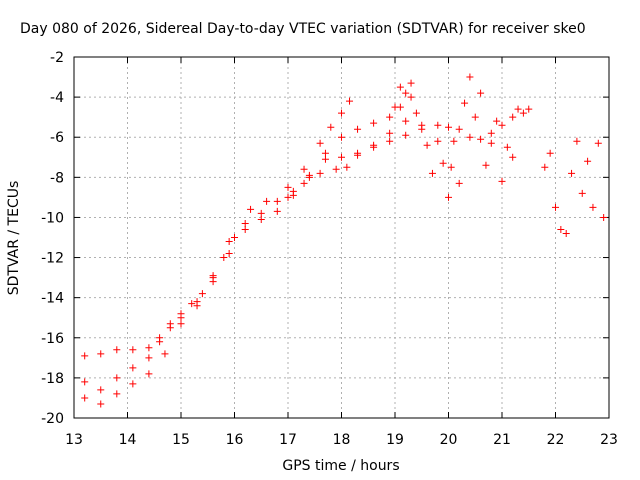 The image size is (640, 480). What do you see at coordinates (395, 440) in the screenshot?
I see `x-tick-label: 19` at bounding box center [395, 440].